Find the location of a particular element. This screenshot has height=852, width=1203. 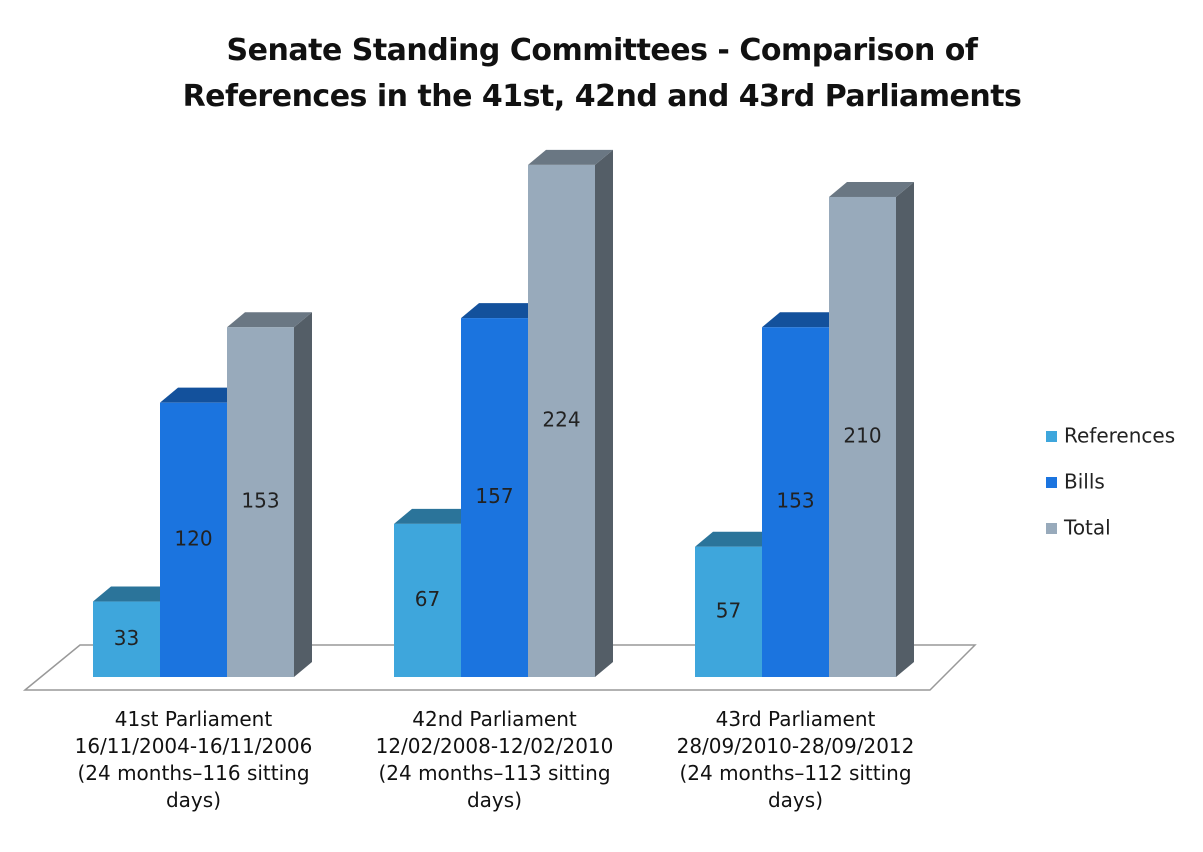

data-label: 157 is located at coordinates (494, 496).